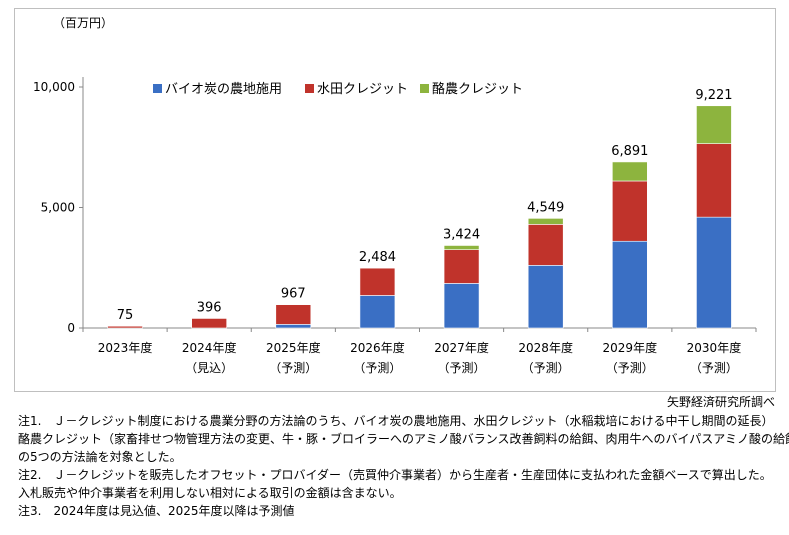 This screenshot has height=535, width=789. I want to click on legend-label: バイオ炭の農地施用, so click(223, 89).